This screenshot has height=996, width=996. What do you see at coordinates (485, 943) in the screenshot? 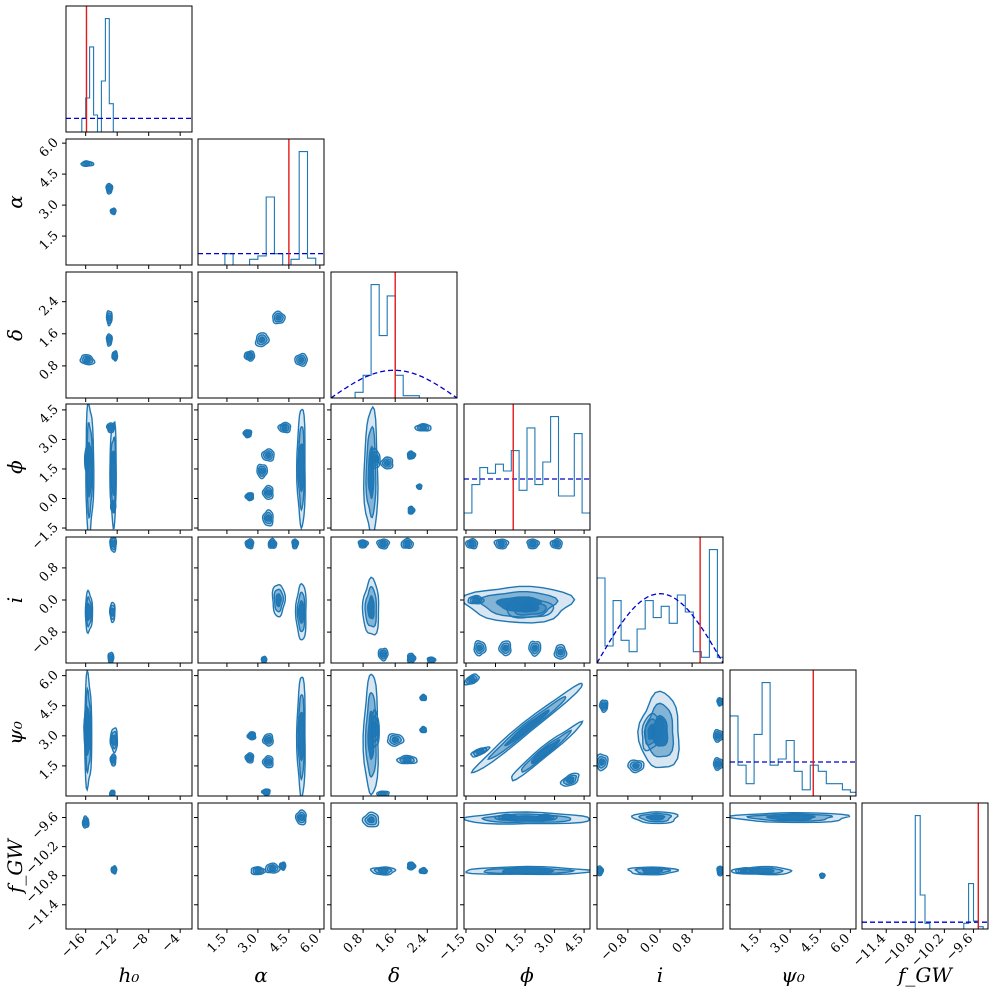
I see `x-tick-label: 0.0` at bounding box center [485, 943].